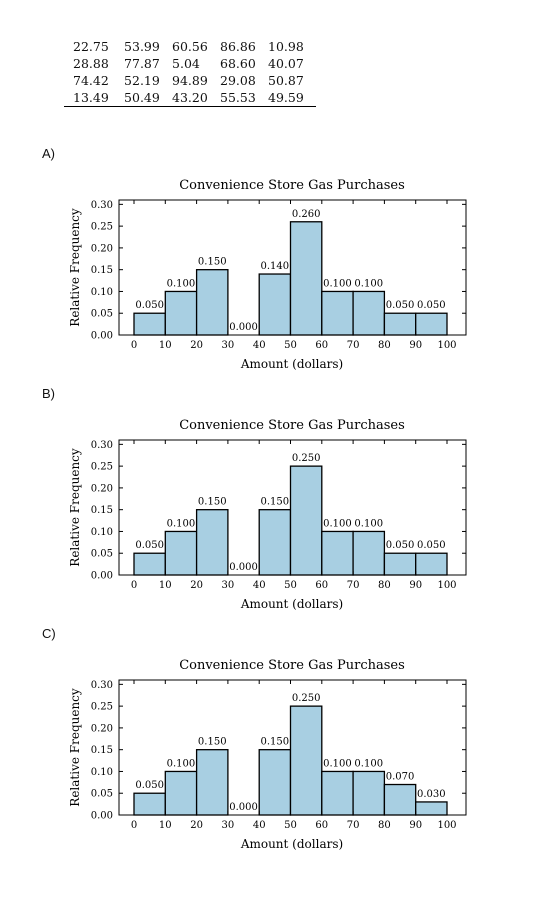 Image resolution: width=549 pixels, height=900 pixels. Describe the element at coordinates (238, 80) in the screenshot. I see `table-cell: 29.08` at that location.